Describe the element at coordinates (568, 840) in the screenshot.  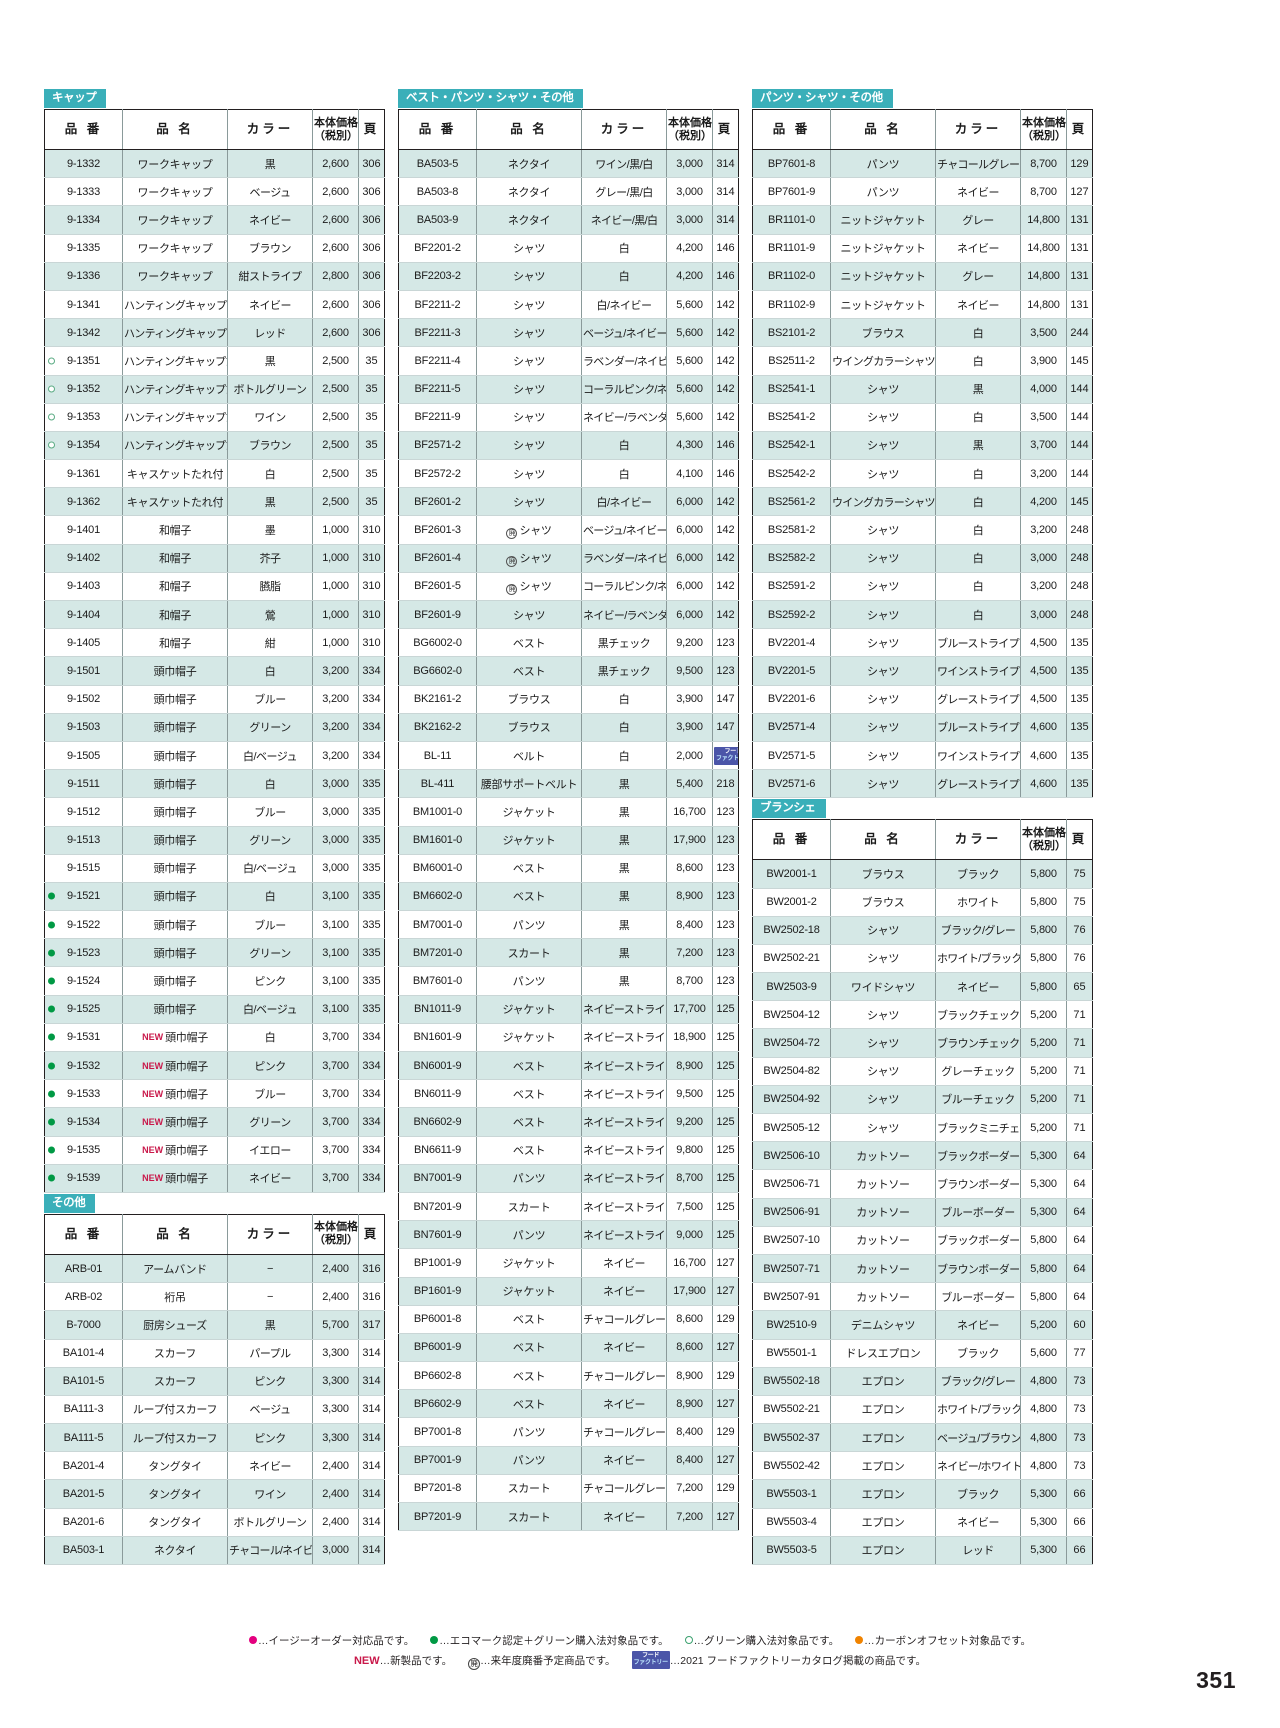
I see `table-row: BM1601-0 ジャケット黒 17,900 123` at that location.